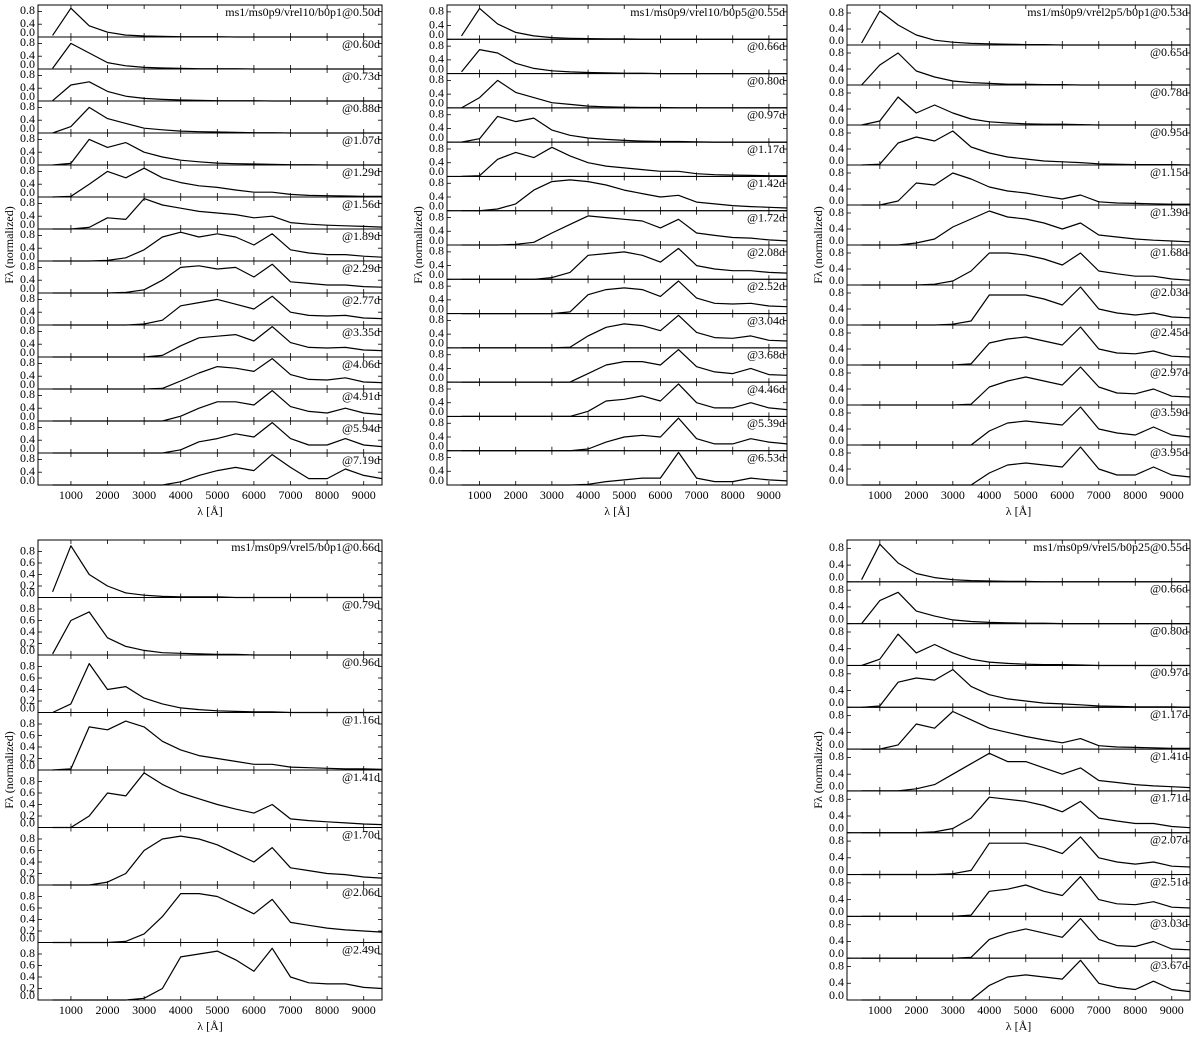 Image resolution: width=1200 pixels, height=1051 pixels. I want to click on panel: 0.00.4 0.8 @1.41d, so click(1010, 770).